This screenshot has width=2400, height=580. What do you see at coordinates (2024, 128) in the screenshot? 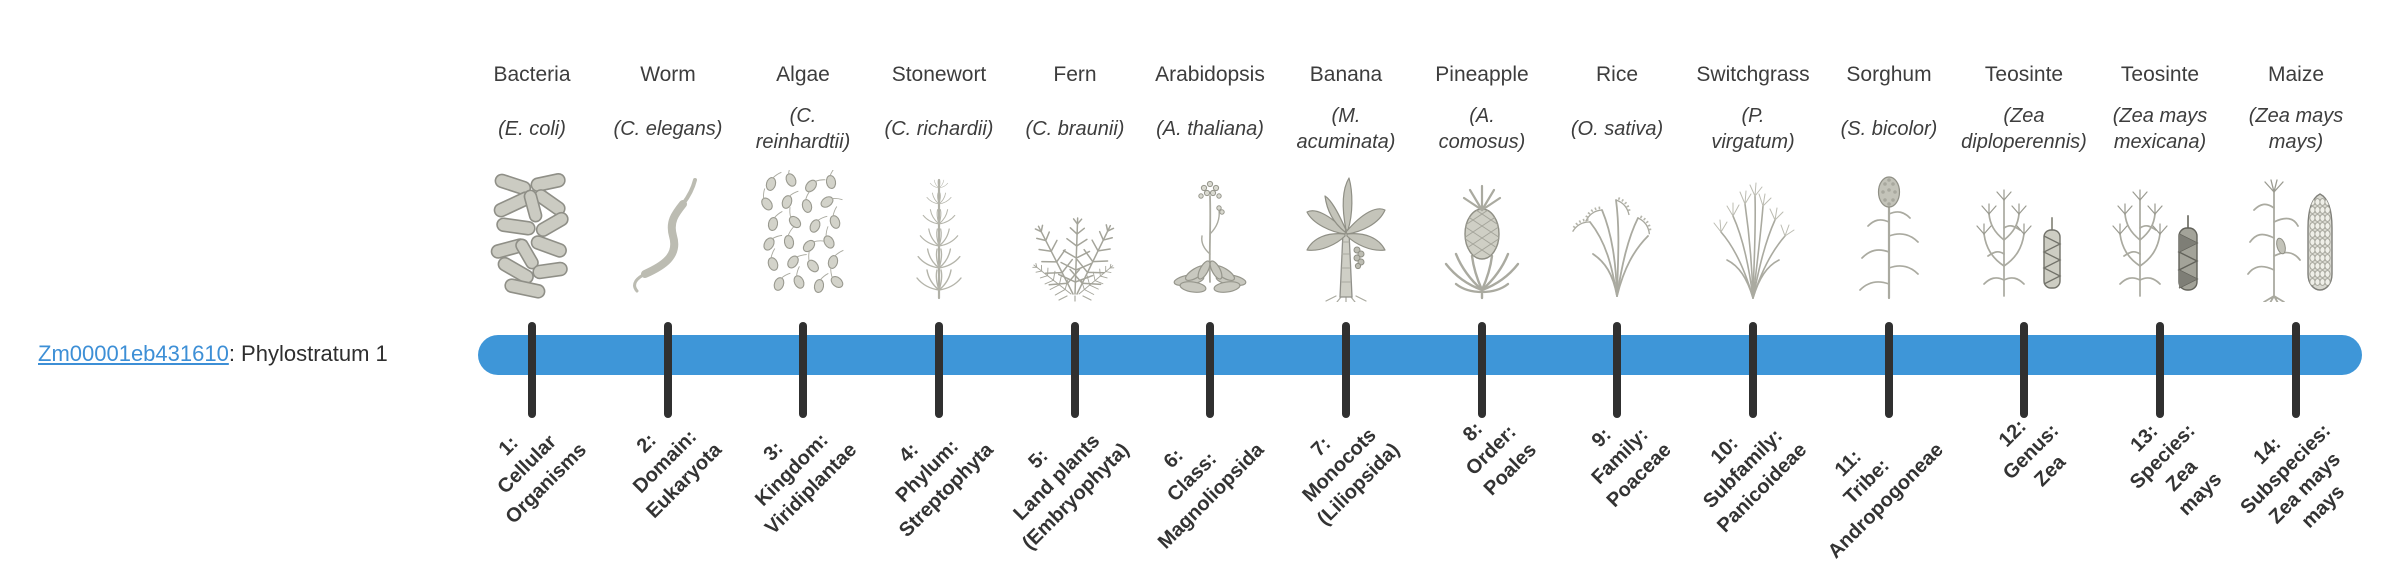
I see `organism-scientific-name: (Zea diploperennis)` at bounding box center [2024, 128].